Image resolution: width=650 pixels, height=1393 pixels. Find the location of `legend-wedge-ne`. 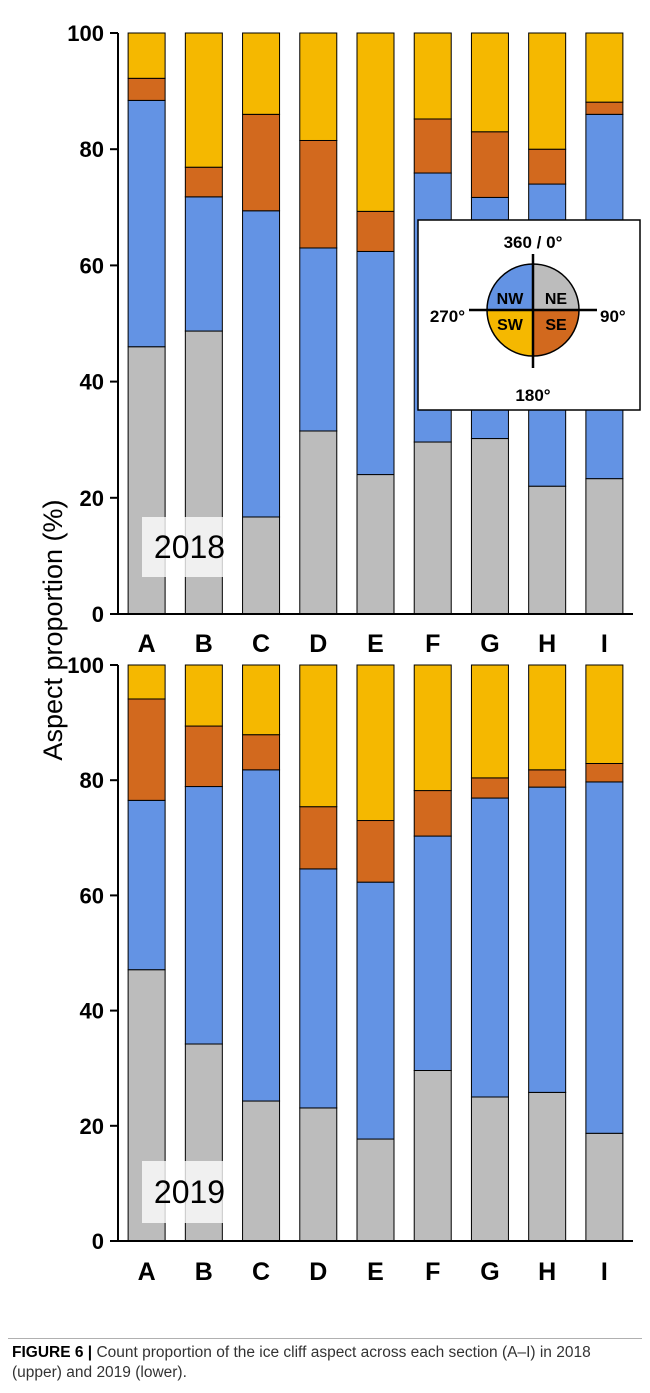

legend-wedge-ne is located at coordinates (556, 287).